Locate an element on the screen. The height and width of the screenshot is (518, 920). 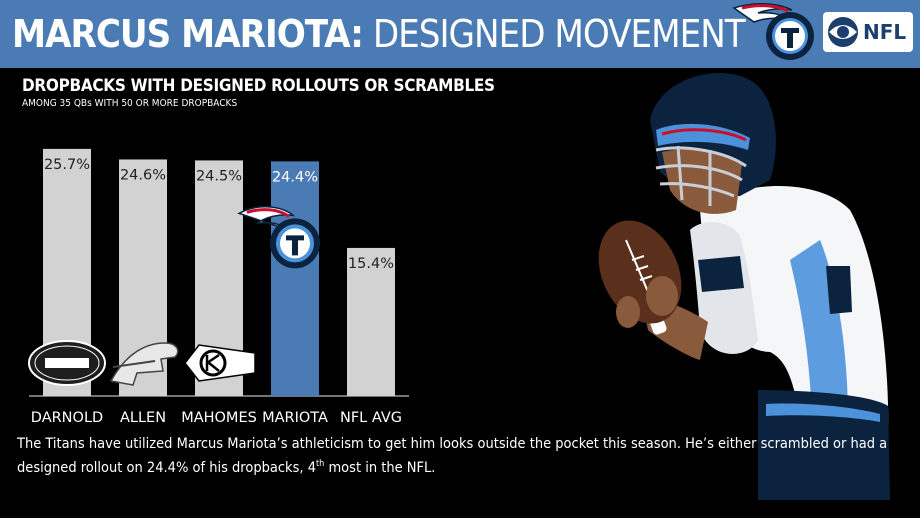
bar-mariota is located at coordinates (295, 278).